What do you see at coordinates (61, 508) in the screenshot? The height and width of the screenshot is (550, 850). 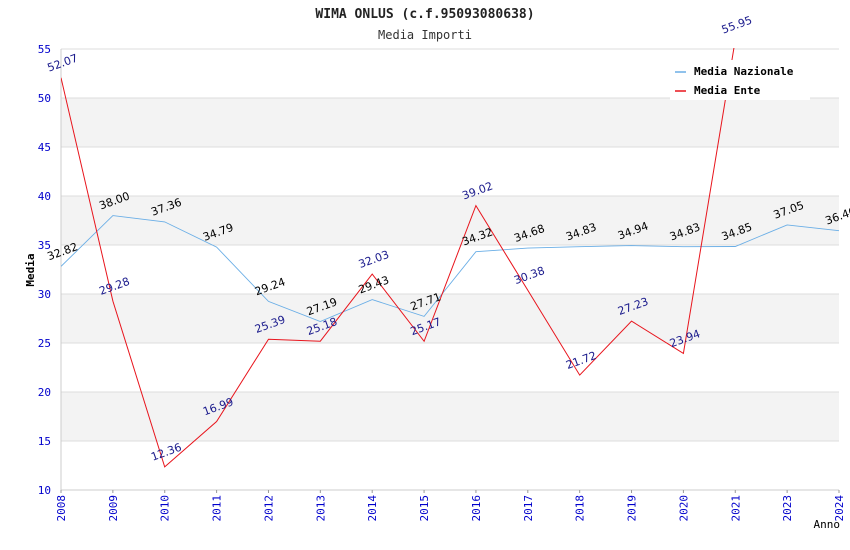 I see `x-tick-label: 2008` at bounding box center [61, 508].